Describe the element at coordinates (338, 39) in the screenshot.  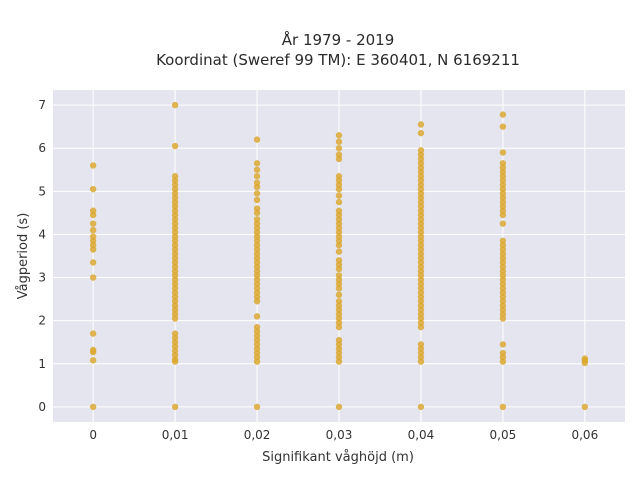
I see `chart-title-line-1: År 1979 - 2019` at that location.